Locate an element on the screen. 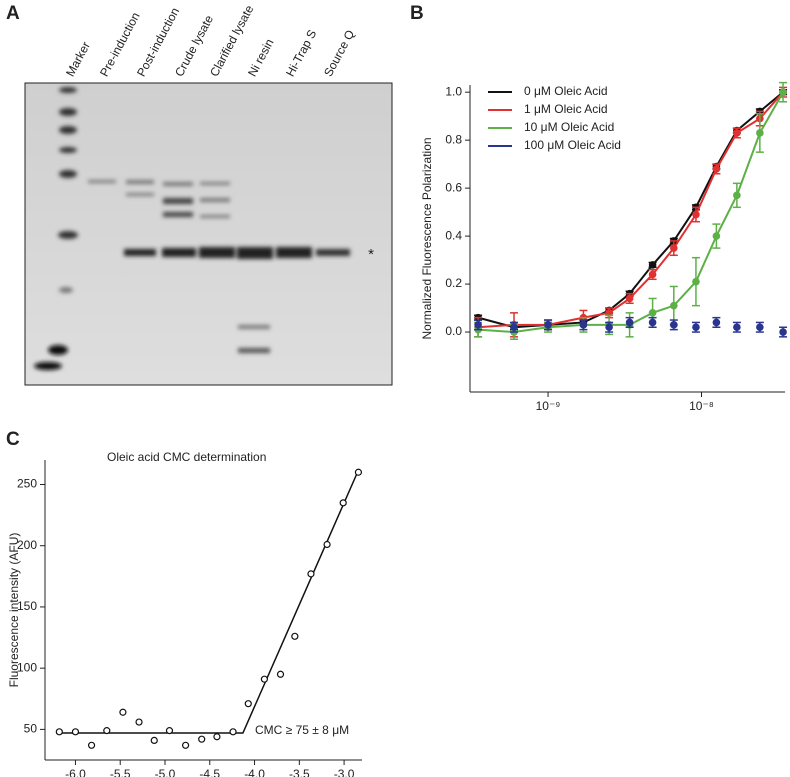 This screenshot has height=777, width=790. y-axis-label: Fluorescence intensity (AFU) is located at coordinates (14, 610).